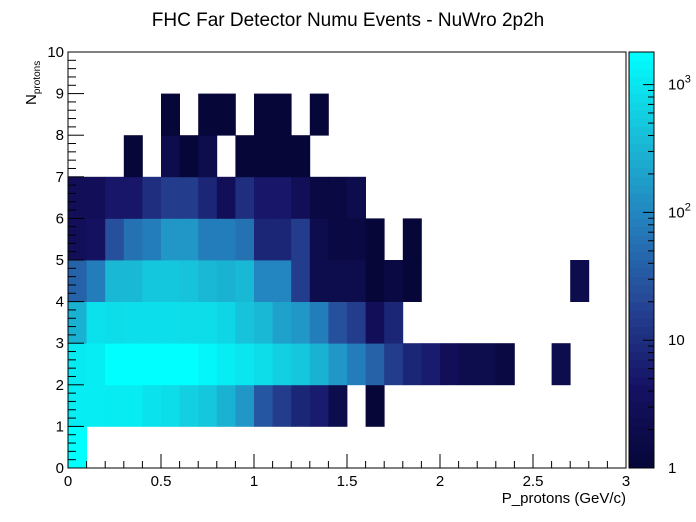  Describe the element at coordinates (347, 472) in the screenshot. I see `x-axis: 0 0.5 1 1.5 2 2.5 3` at that location.